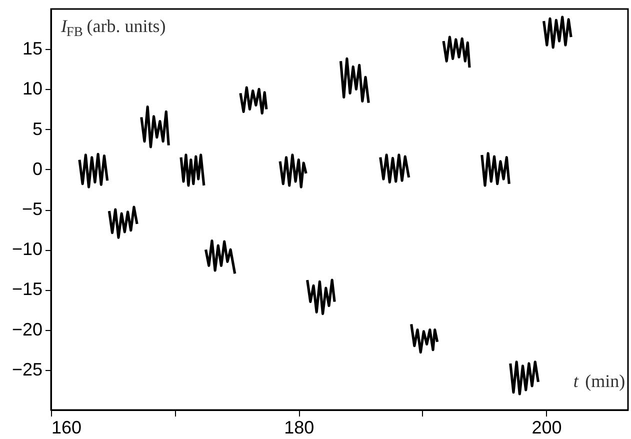 Image resolution: width=631 pixels, height=439 pixels. Describe the element at coordinates (27, 369) in the screenshot. I see `y-tick-label: −25` at that location.